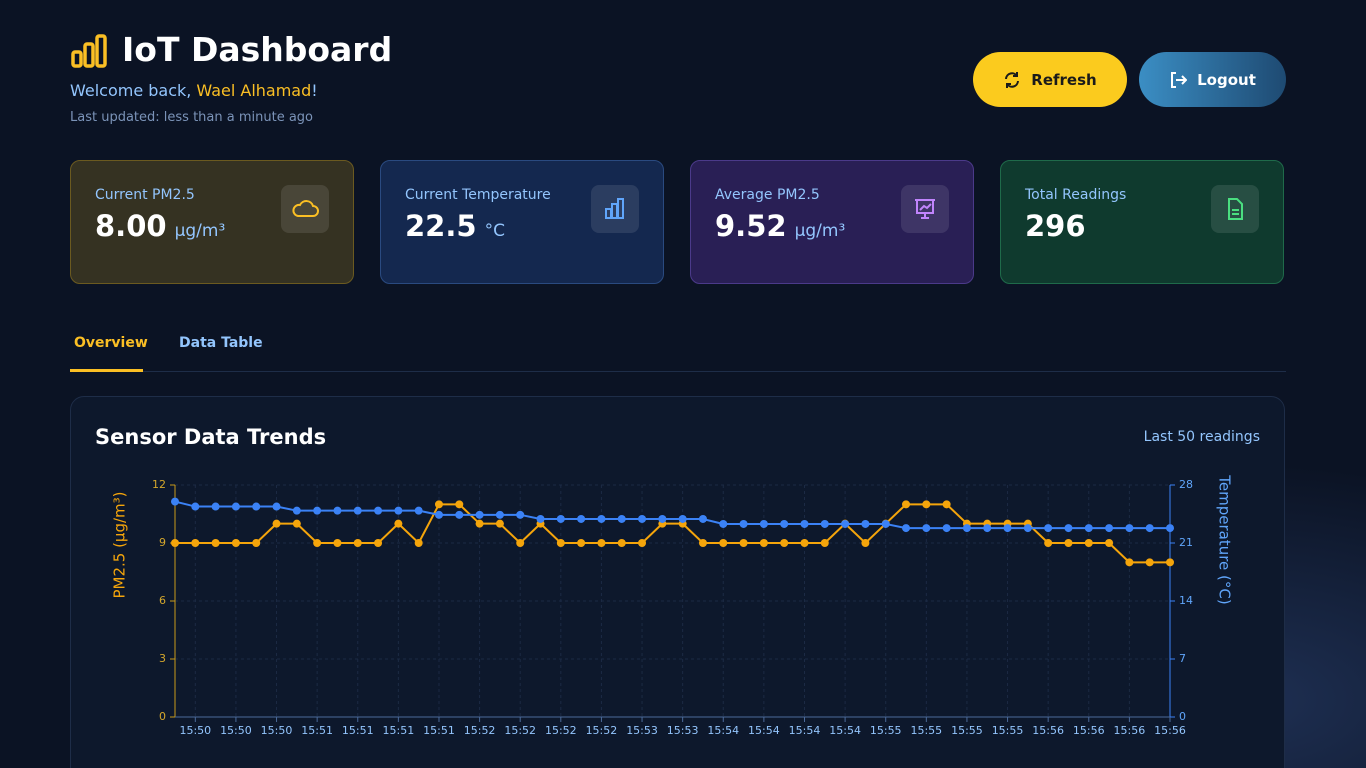 This screenshot has width=1366, height=768. I want to click on tab-overview: Overview, so click(111, 343).